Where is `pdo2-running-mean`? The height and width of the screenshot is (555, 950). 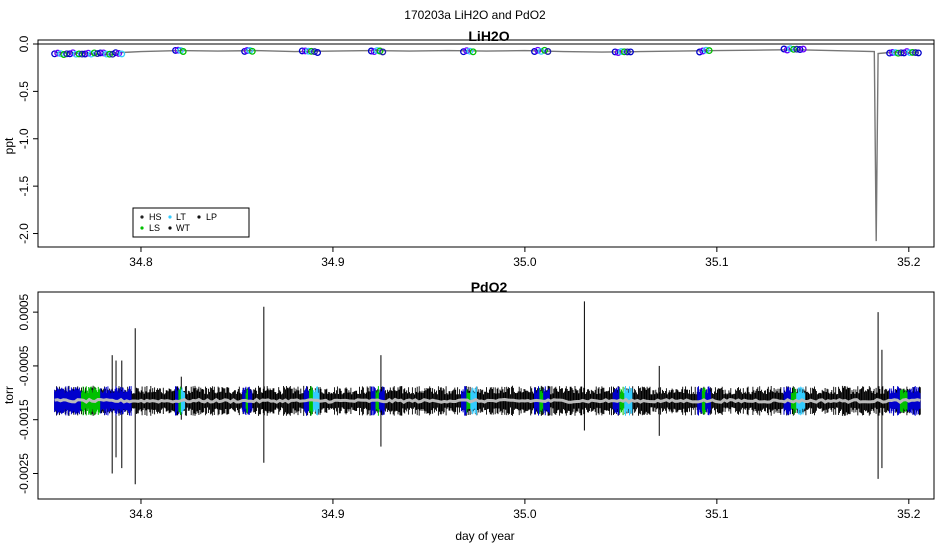
pdo2-running-mean is located at coordinates (487, 401).